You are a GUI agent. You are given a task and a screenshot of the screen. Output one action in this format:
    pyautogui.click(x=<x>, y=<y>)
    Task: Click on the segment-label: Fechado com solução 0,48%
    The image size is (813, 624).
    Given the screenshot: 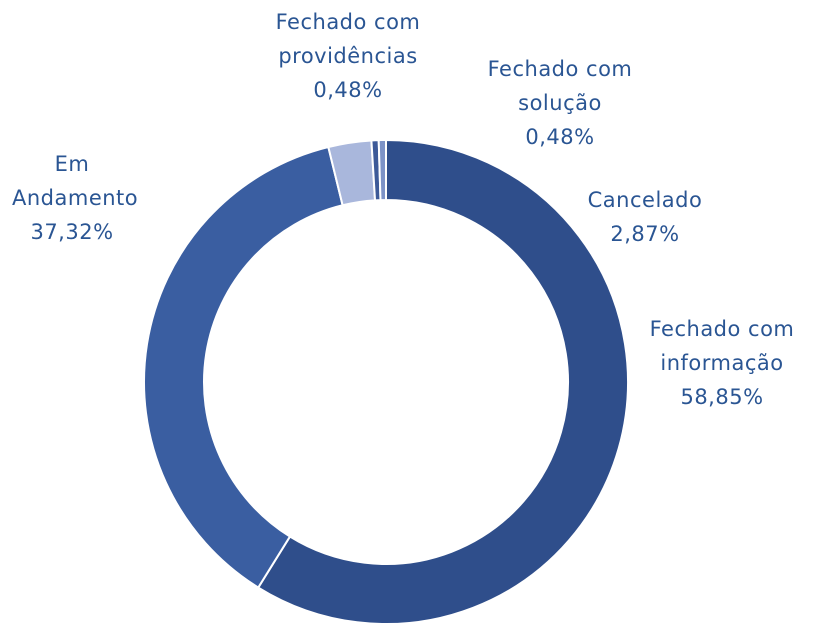 What is the action you would take?
    pyautogui.click(x=560, y=103)
    